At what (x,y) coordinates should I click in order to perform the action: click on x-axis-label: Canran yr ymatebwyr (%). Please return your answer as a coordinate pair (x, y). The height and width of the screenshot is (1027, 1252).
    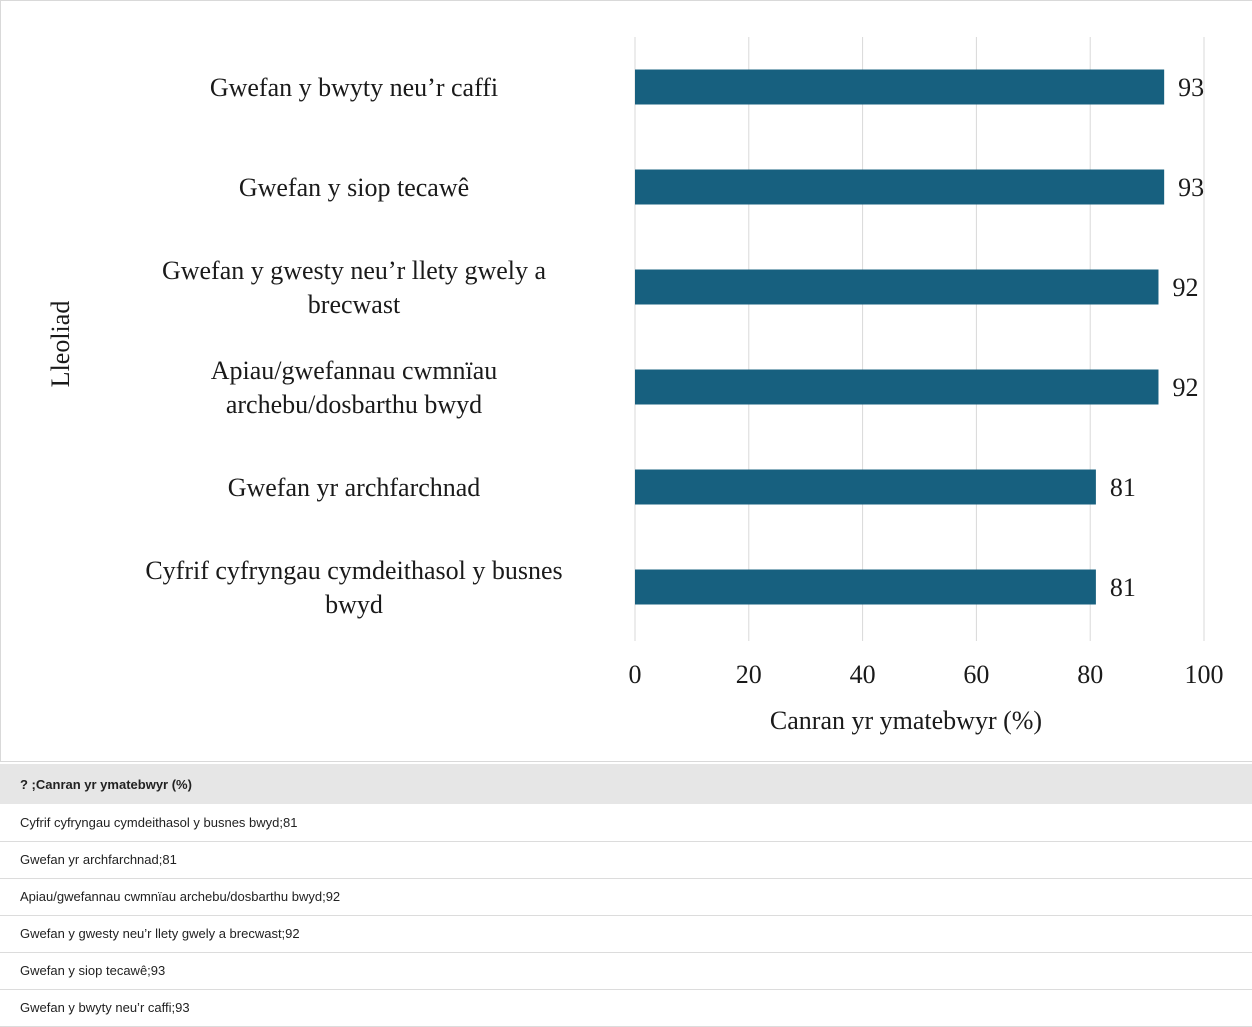
    Looking at the image, I should click on (906, 720).